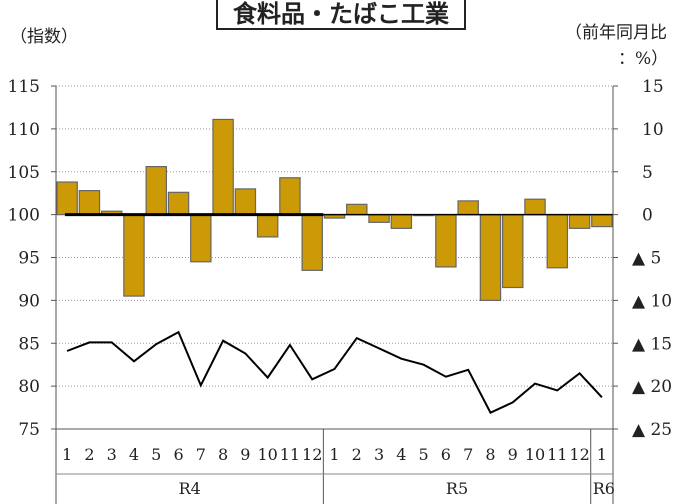 The image size is (684, 504). What do you see at coordinates (24, 216) in the screenshot?
I see `left-tick-label: 100` at bounding box center [24, 216].